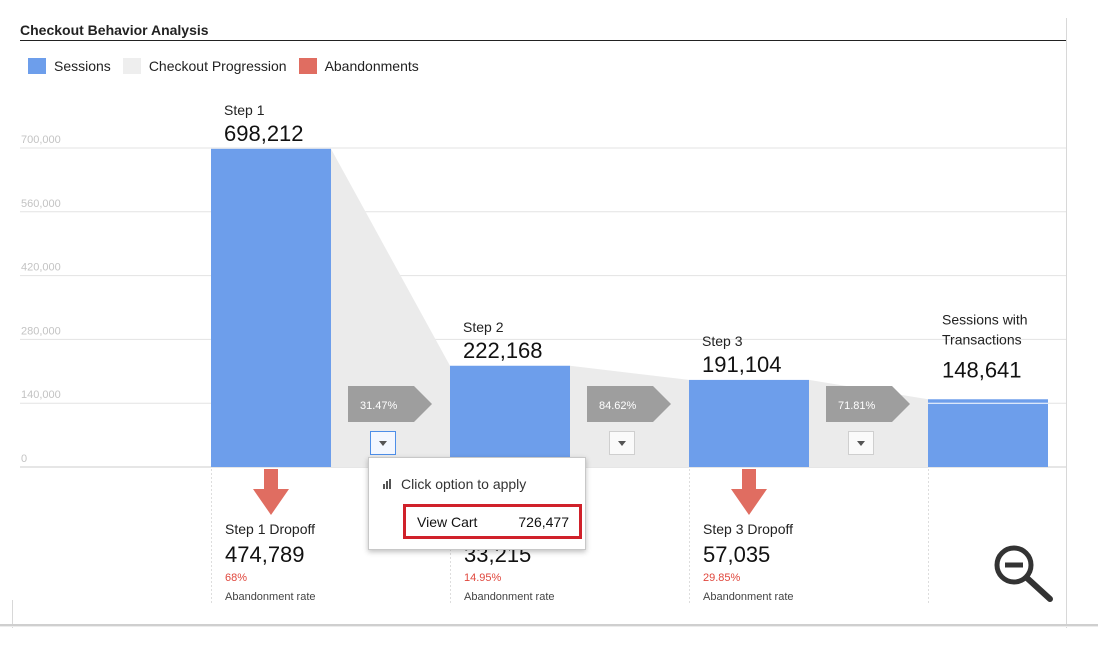 This screenshot has height=647, width=1098. What do you see at coordinates (543, 521) in the screenshot?
I see `popup-option-value: 726,477` at bounding box center [543, 521].